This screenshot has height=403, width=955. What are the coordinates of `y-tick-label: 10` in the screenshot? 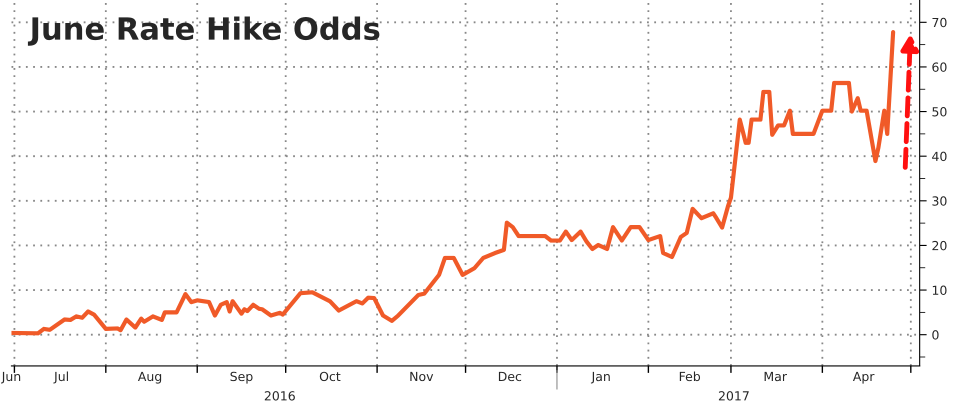 It's located at (939, 290).